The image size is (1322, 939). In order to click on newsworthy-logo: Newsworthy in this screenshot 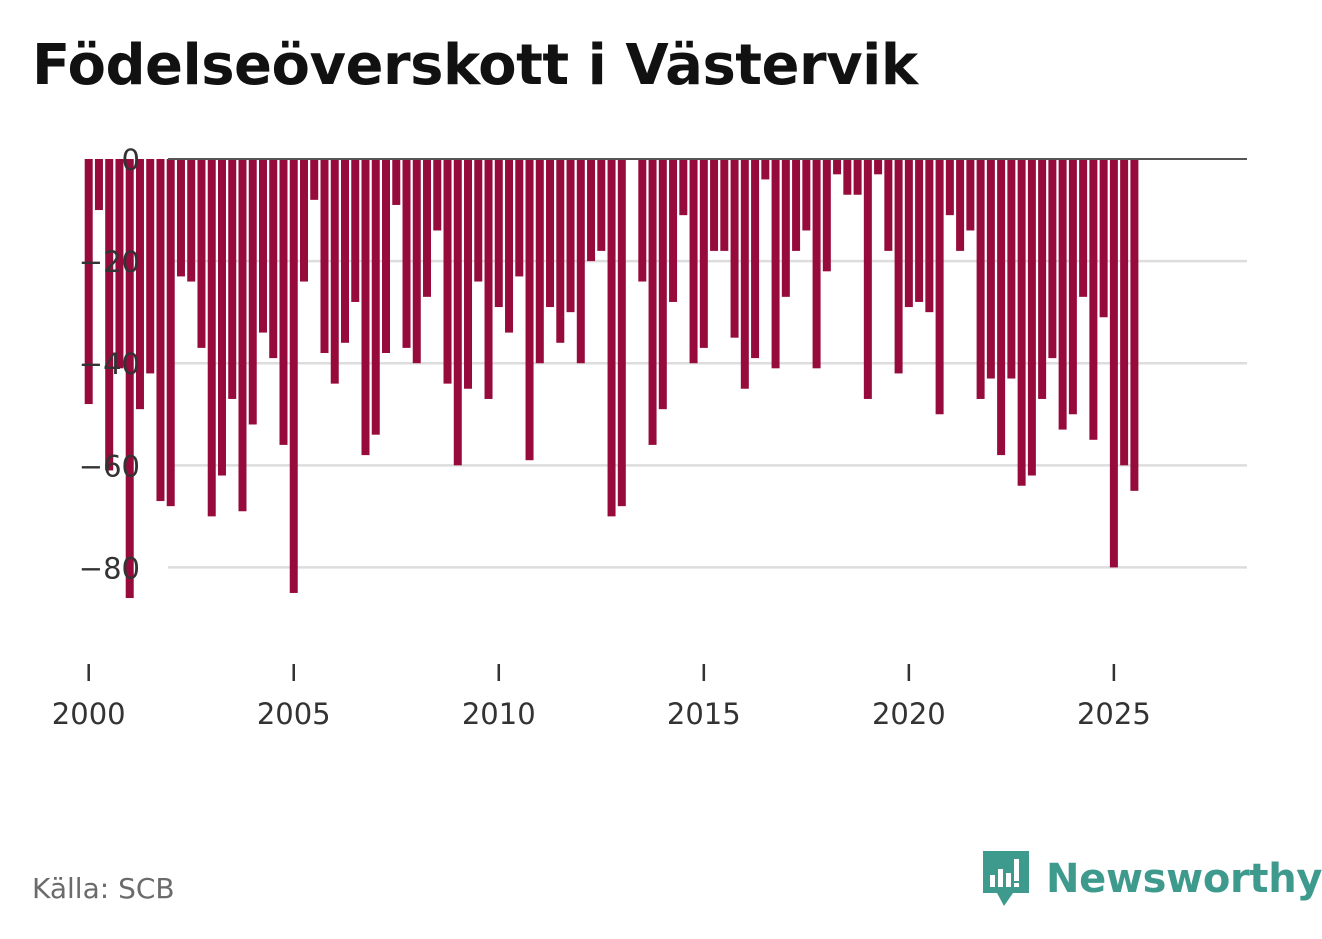, I will do `click(1151, 879)`.